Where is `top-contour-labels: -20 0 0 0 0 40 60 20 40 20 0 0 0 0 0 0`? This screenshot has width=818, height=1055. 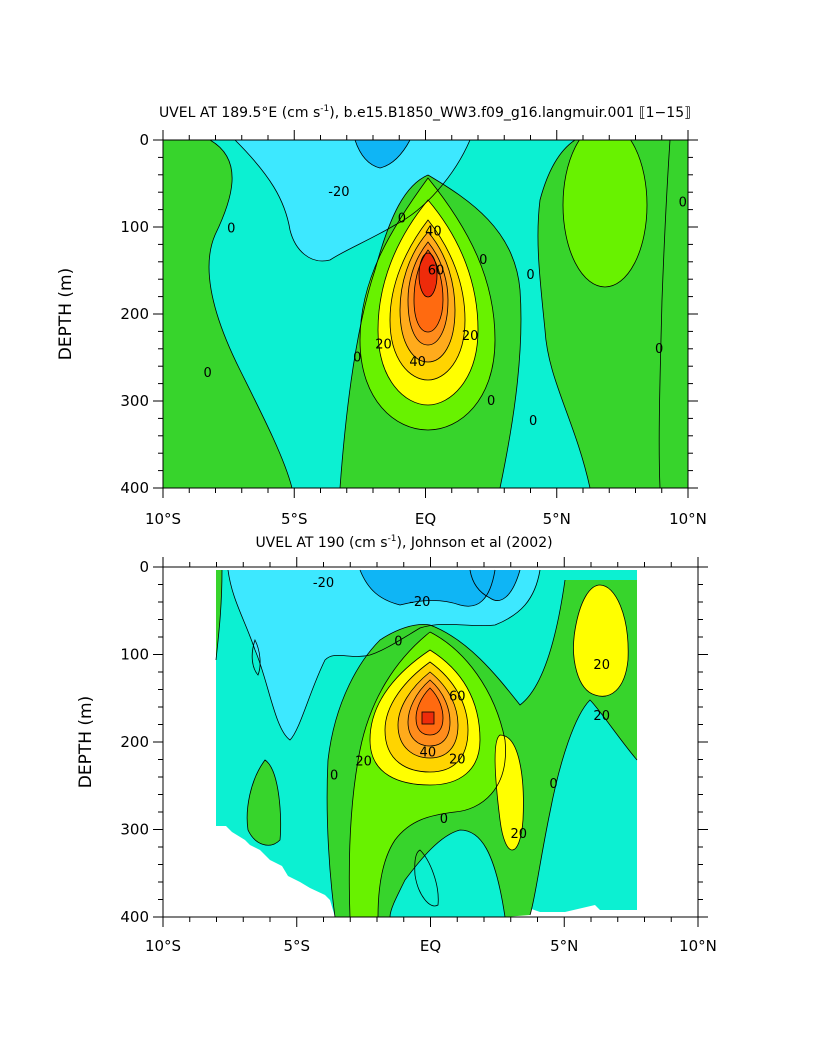
top-contour-labels: -20 0 0 0 0 40 60 20 40 20 0 0 0 0 0 0 is located at coordinates (444, 307).